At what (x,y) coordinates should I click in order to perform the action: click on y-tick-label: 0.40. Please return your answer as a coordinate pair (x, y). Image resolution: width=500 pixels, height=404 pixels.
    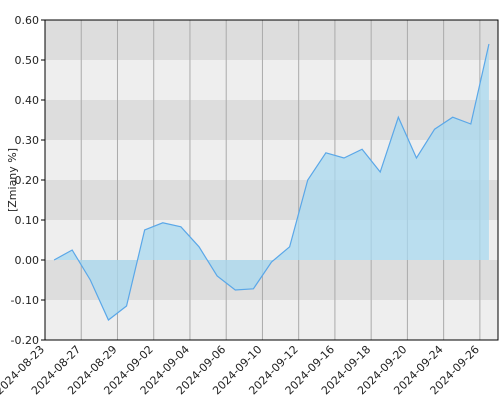
    Looking at the image, I should click on (27, 100).